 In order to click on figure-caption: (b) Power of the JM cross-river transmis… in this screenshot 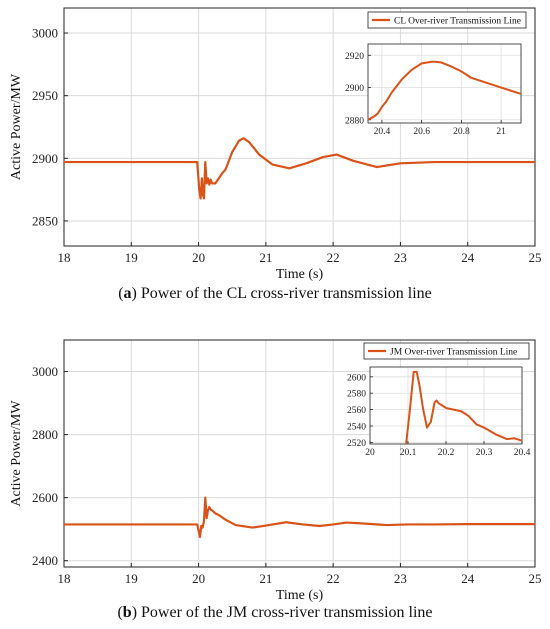, I will do `click(274, 612)`.